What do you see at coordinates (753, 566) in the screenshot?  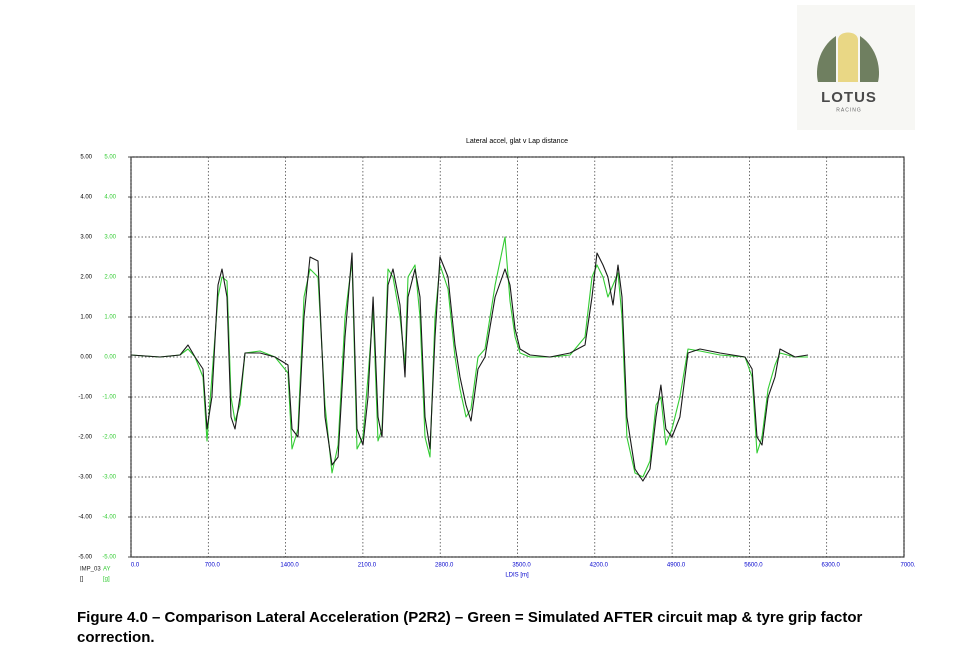 I see `x-tick-label: 5600.0` at bounding box center [753, 566].